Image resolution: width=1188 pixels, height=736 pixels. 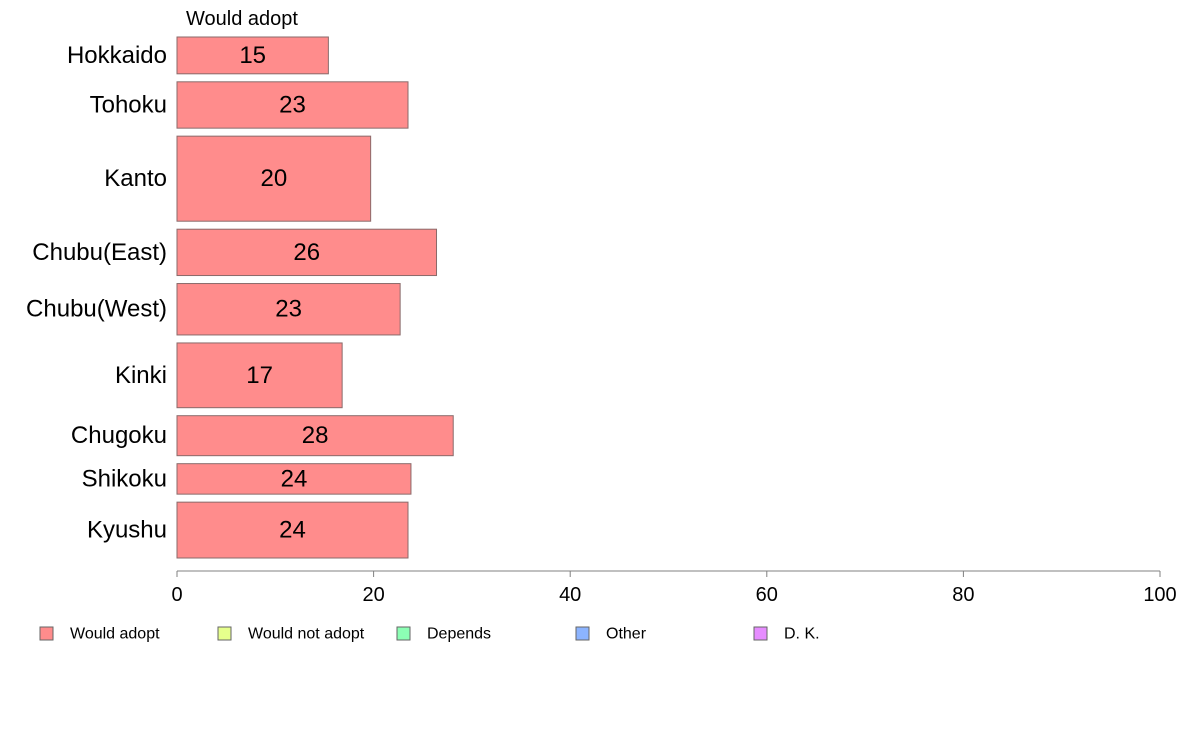 What do you see at coordinates (141, 375) in the screenshot?
I see `category-label: Kinki` at bounding box center [141, 375].